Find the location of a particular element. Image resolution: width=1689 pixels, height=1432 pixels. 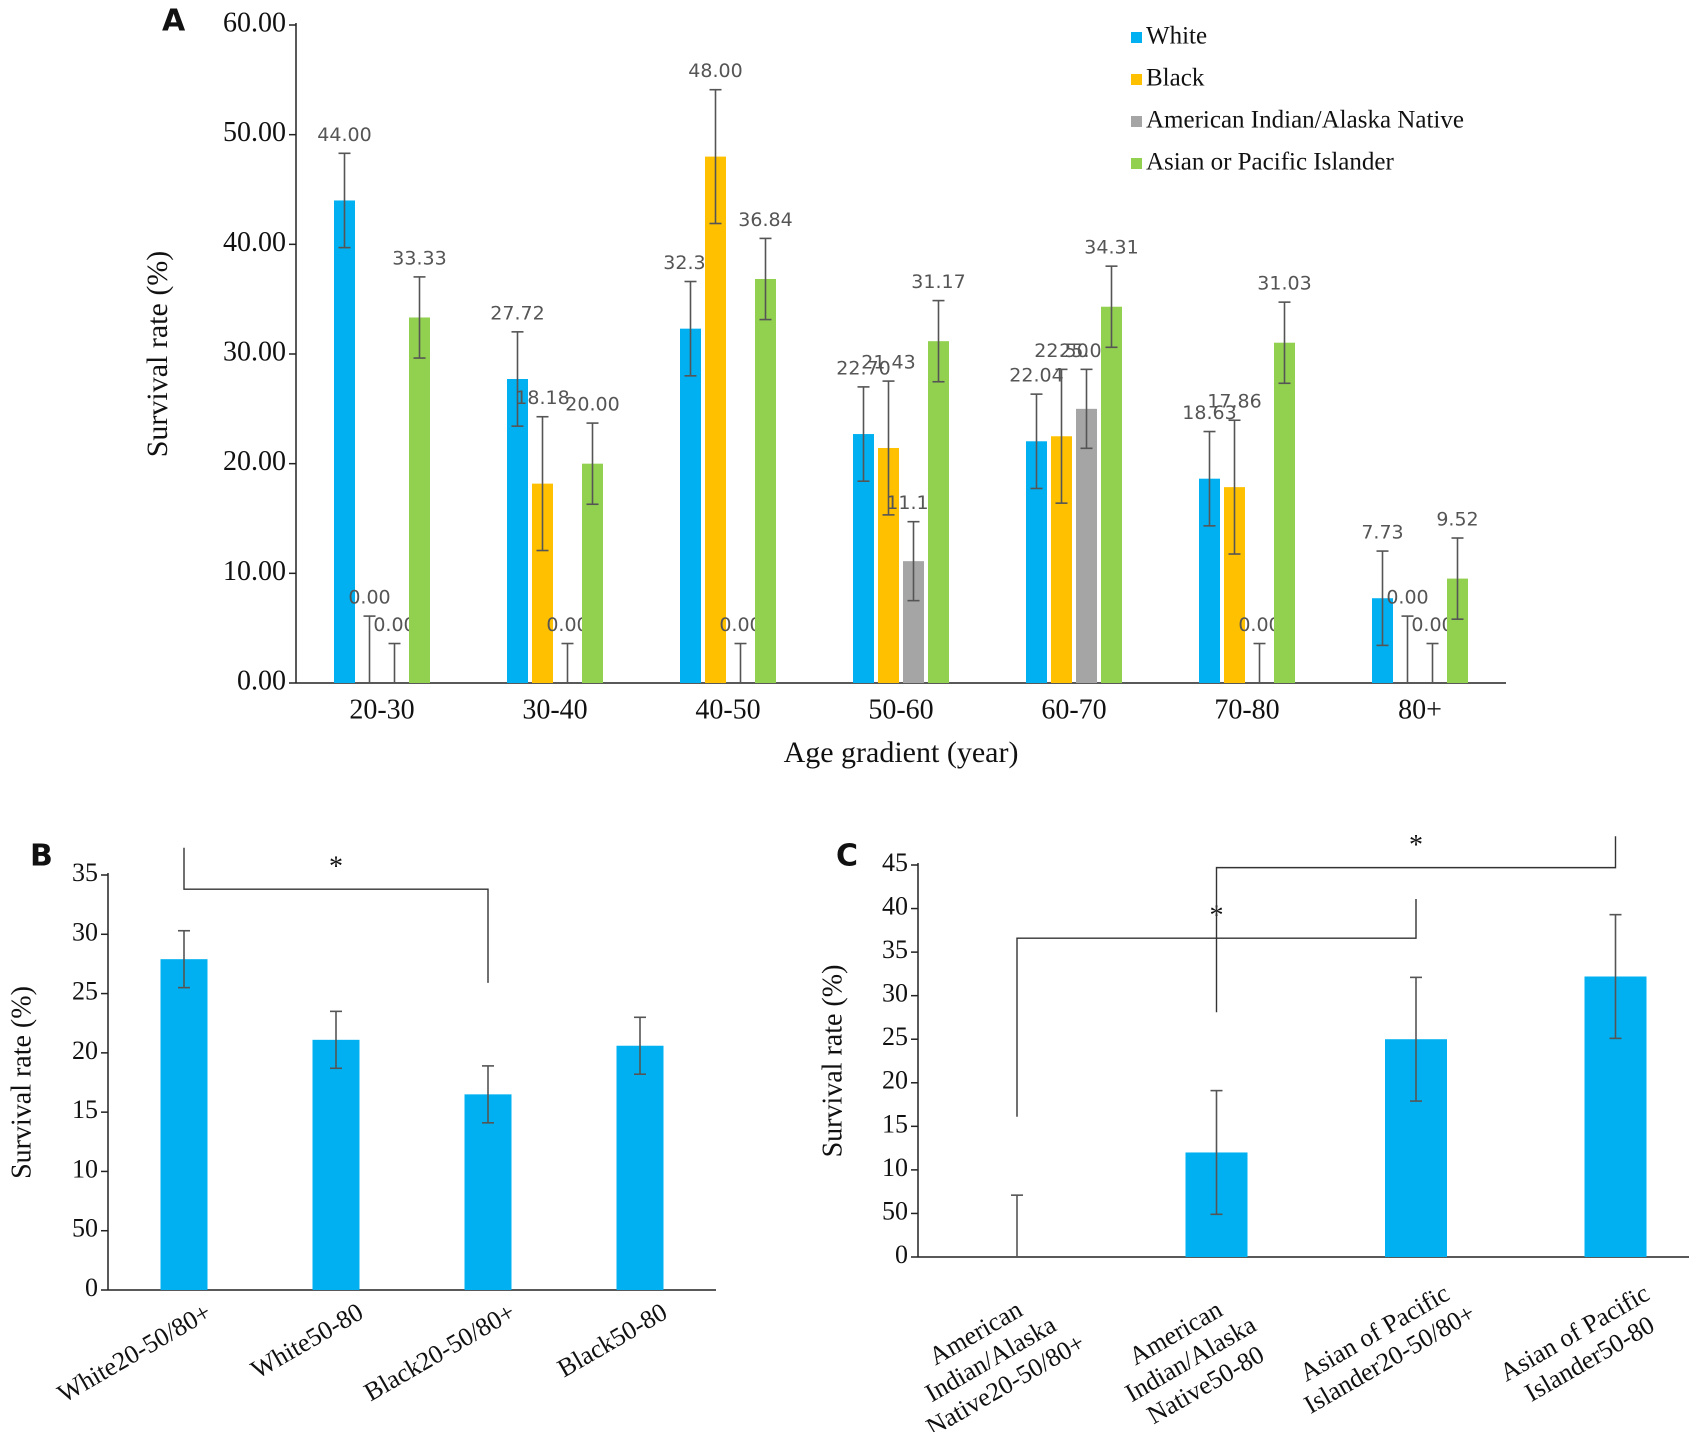

value-label: 48.00 is located at coordinates (715, 71).